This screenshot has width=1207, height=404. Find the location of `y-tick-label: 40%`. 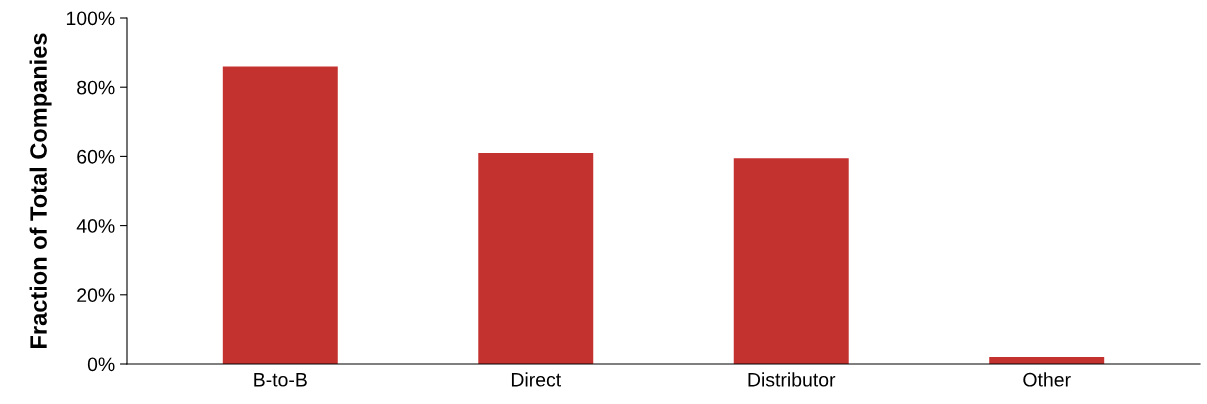

y-tick-label: 40% is located at coordinates (95, 226).